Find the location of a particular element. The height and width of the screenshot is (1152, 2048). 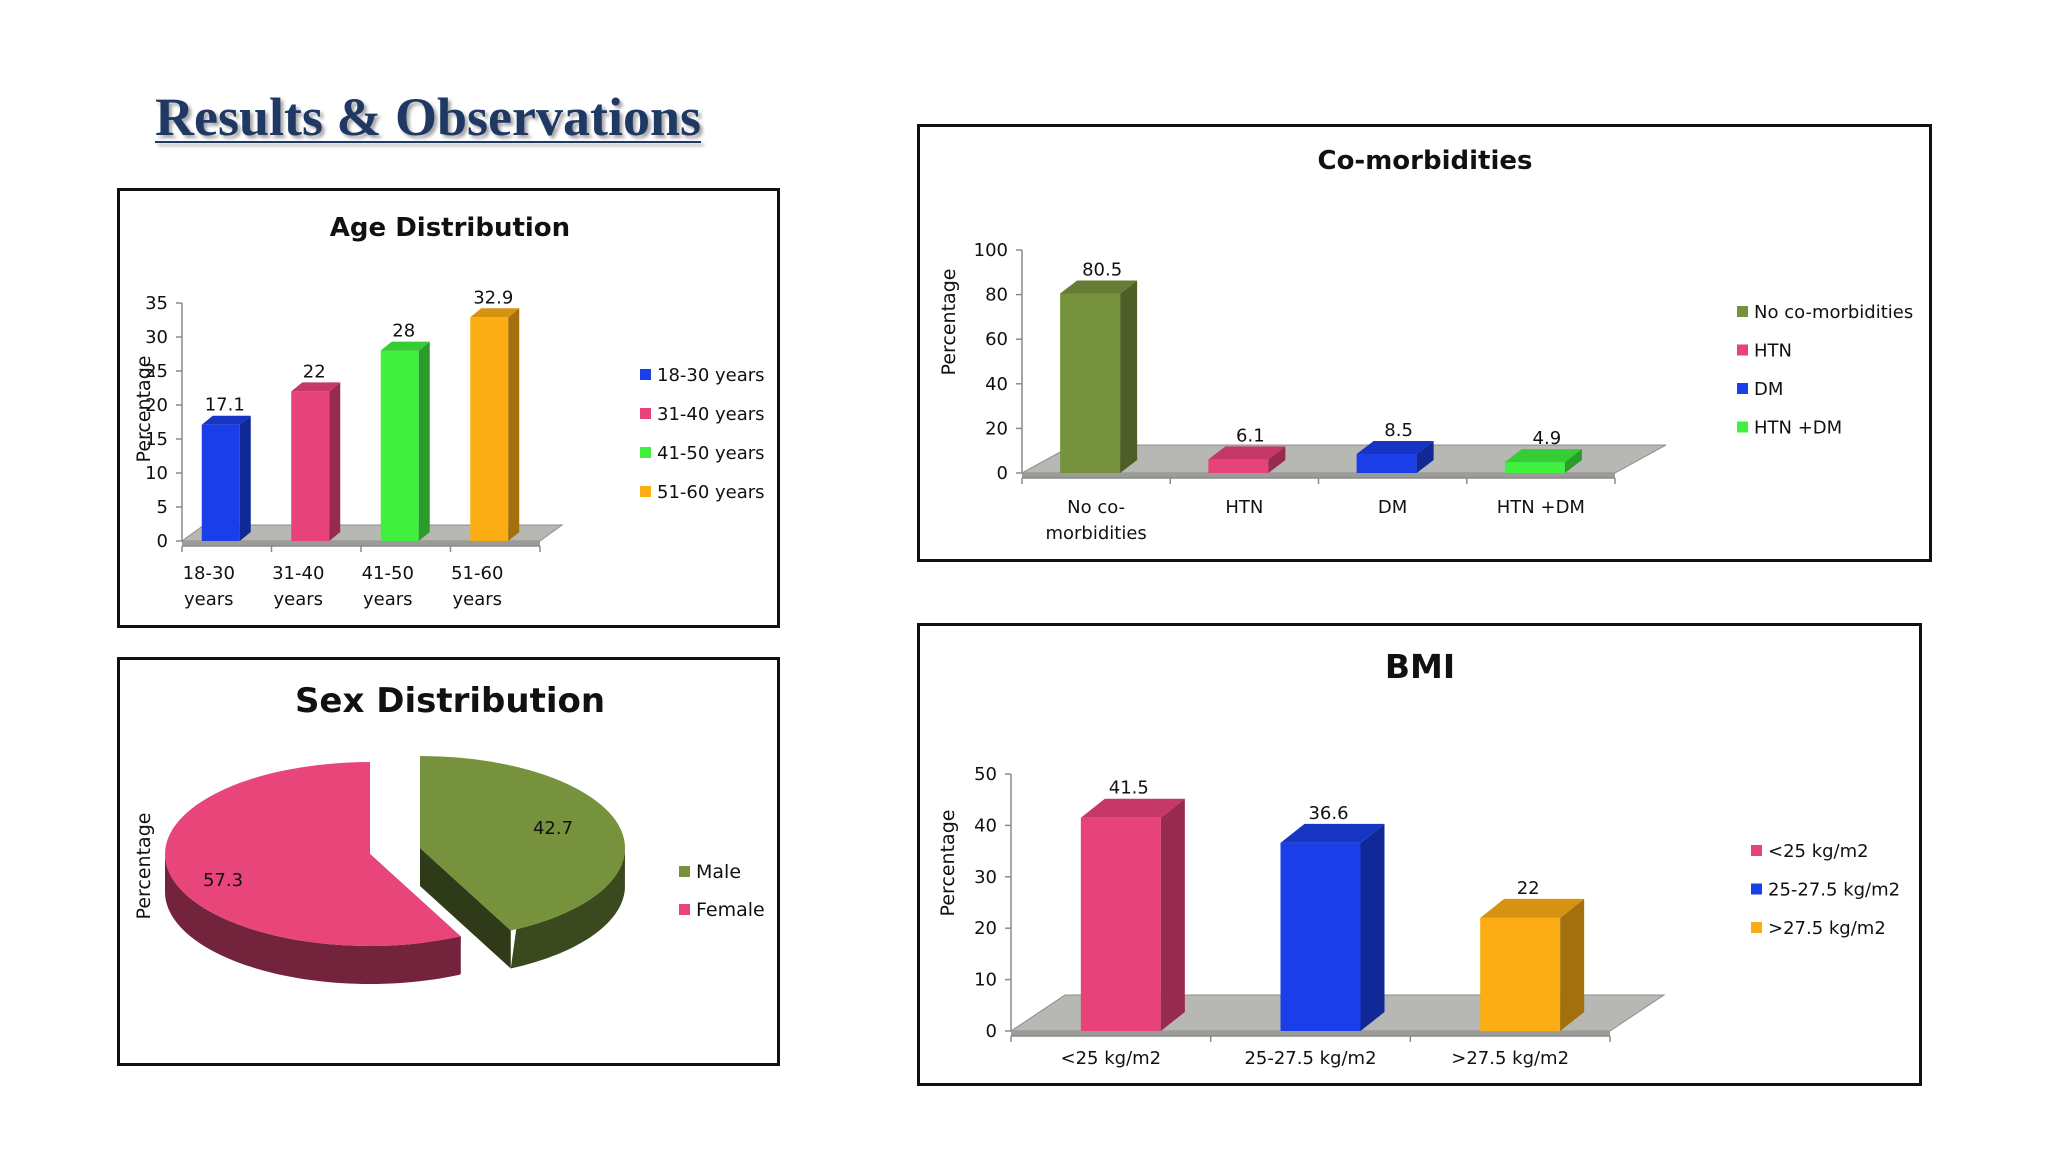

y-tick-label: 60 is located at coordinates (996, 339).